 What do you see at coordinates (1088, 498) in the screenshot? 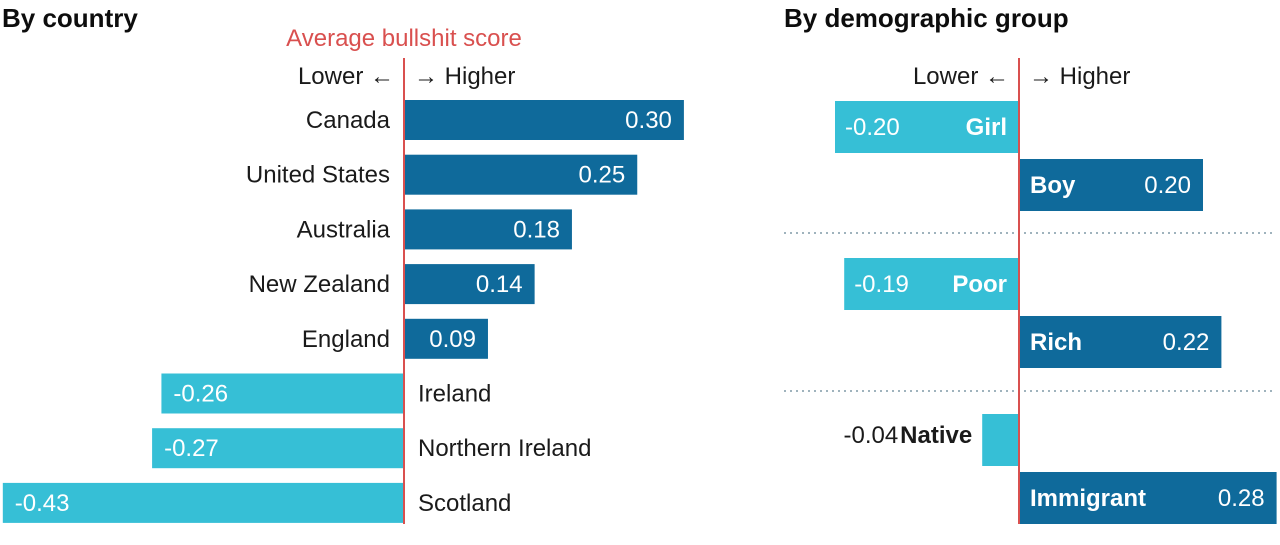
I see `category-label-immigrant: Immigrant` at bounding box center [1088, 498].